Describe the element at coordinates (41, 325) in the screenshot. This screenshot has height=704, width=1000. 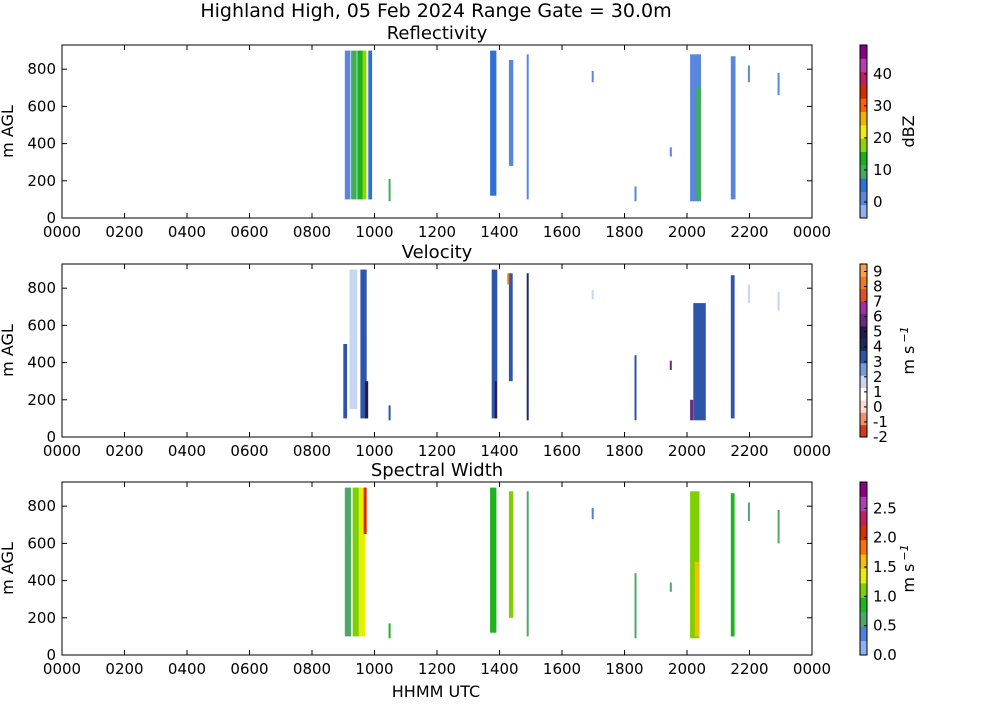
I see `y-tick-label: 600` at that location.